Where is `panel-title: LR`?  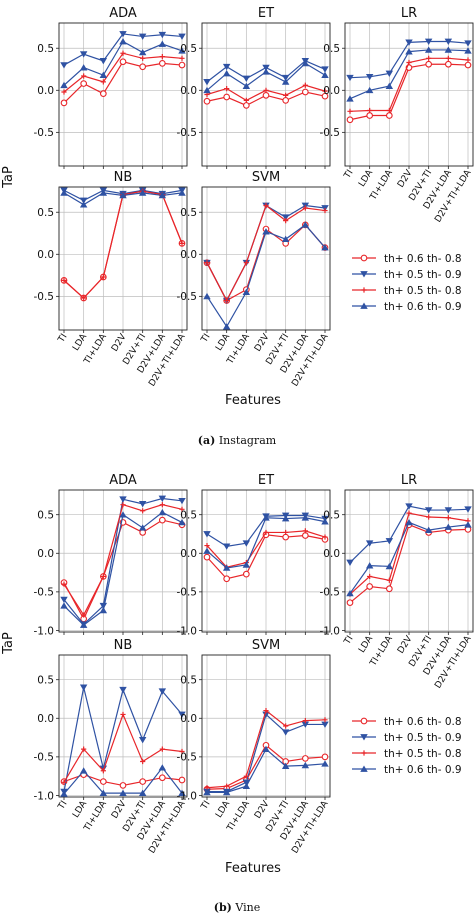
panel-title: LR is located at coordinates (409, 13).